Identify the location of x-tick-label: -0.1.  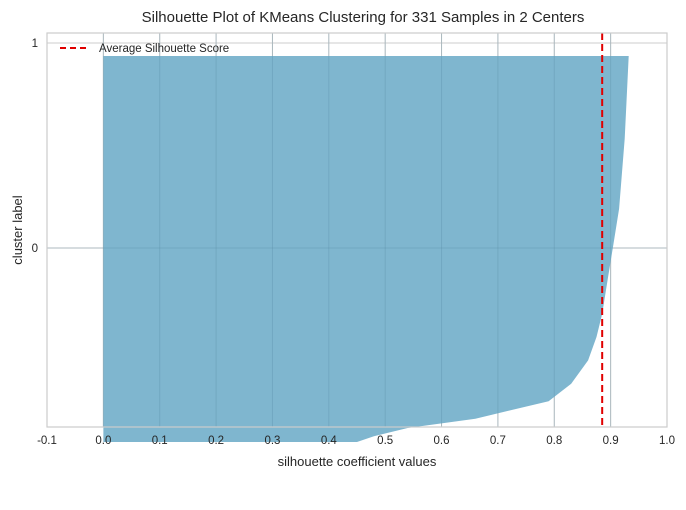
(47, 441).